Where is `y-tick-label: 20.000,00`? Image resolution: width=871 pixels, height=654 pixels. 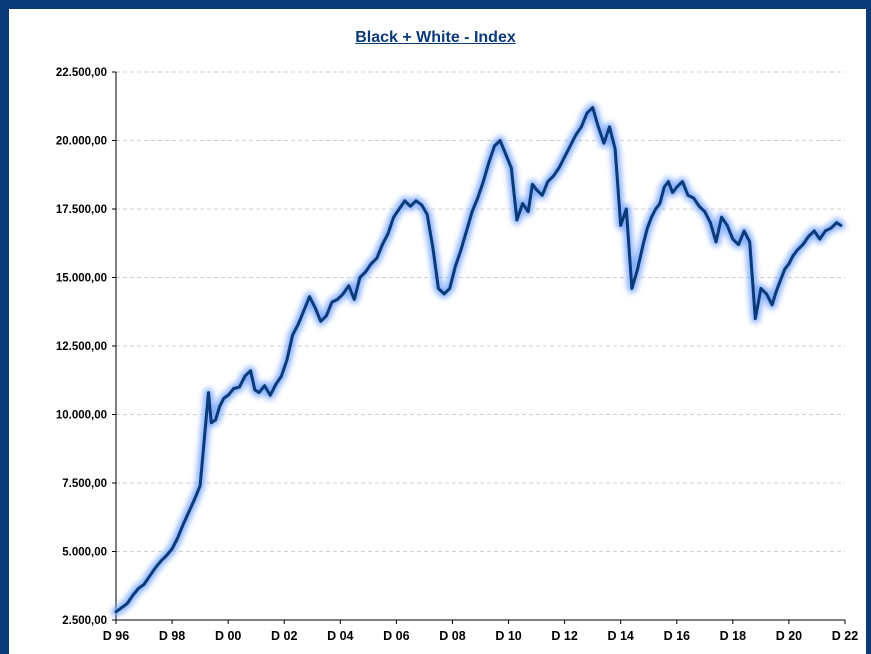
y-tick-label: 20.000,00 is located at coordinates (81, 142).